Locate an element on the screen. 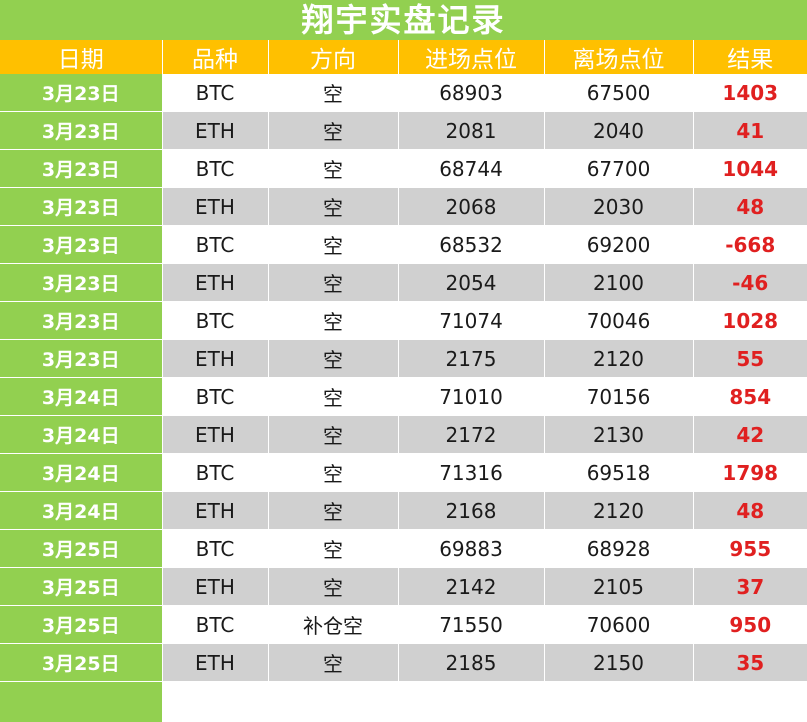 This screenshot has height=722, width=807. cell-result: 950 is located at coordinates (750, 624).